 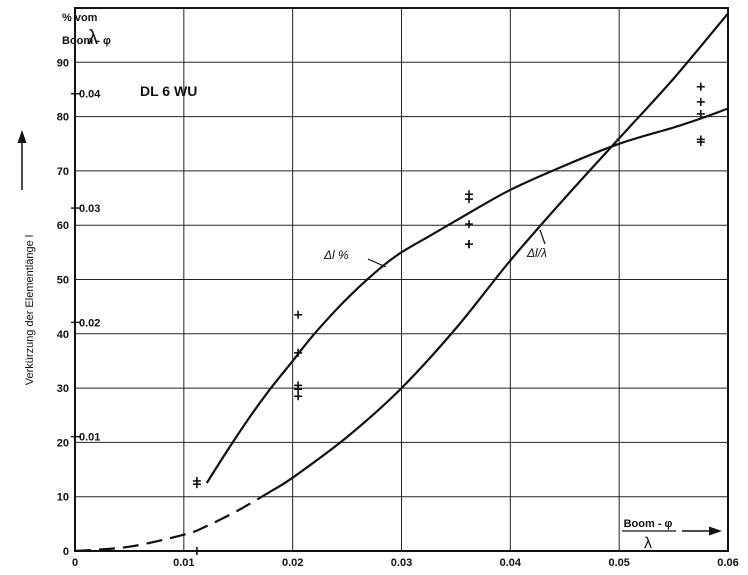 What do you see at coordinates (63, 172) in the screenshot?
I see `y-tick-label: 70` at bounding box center [63, 172].